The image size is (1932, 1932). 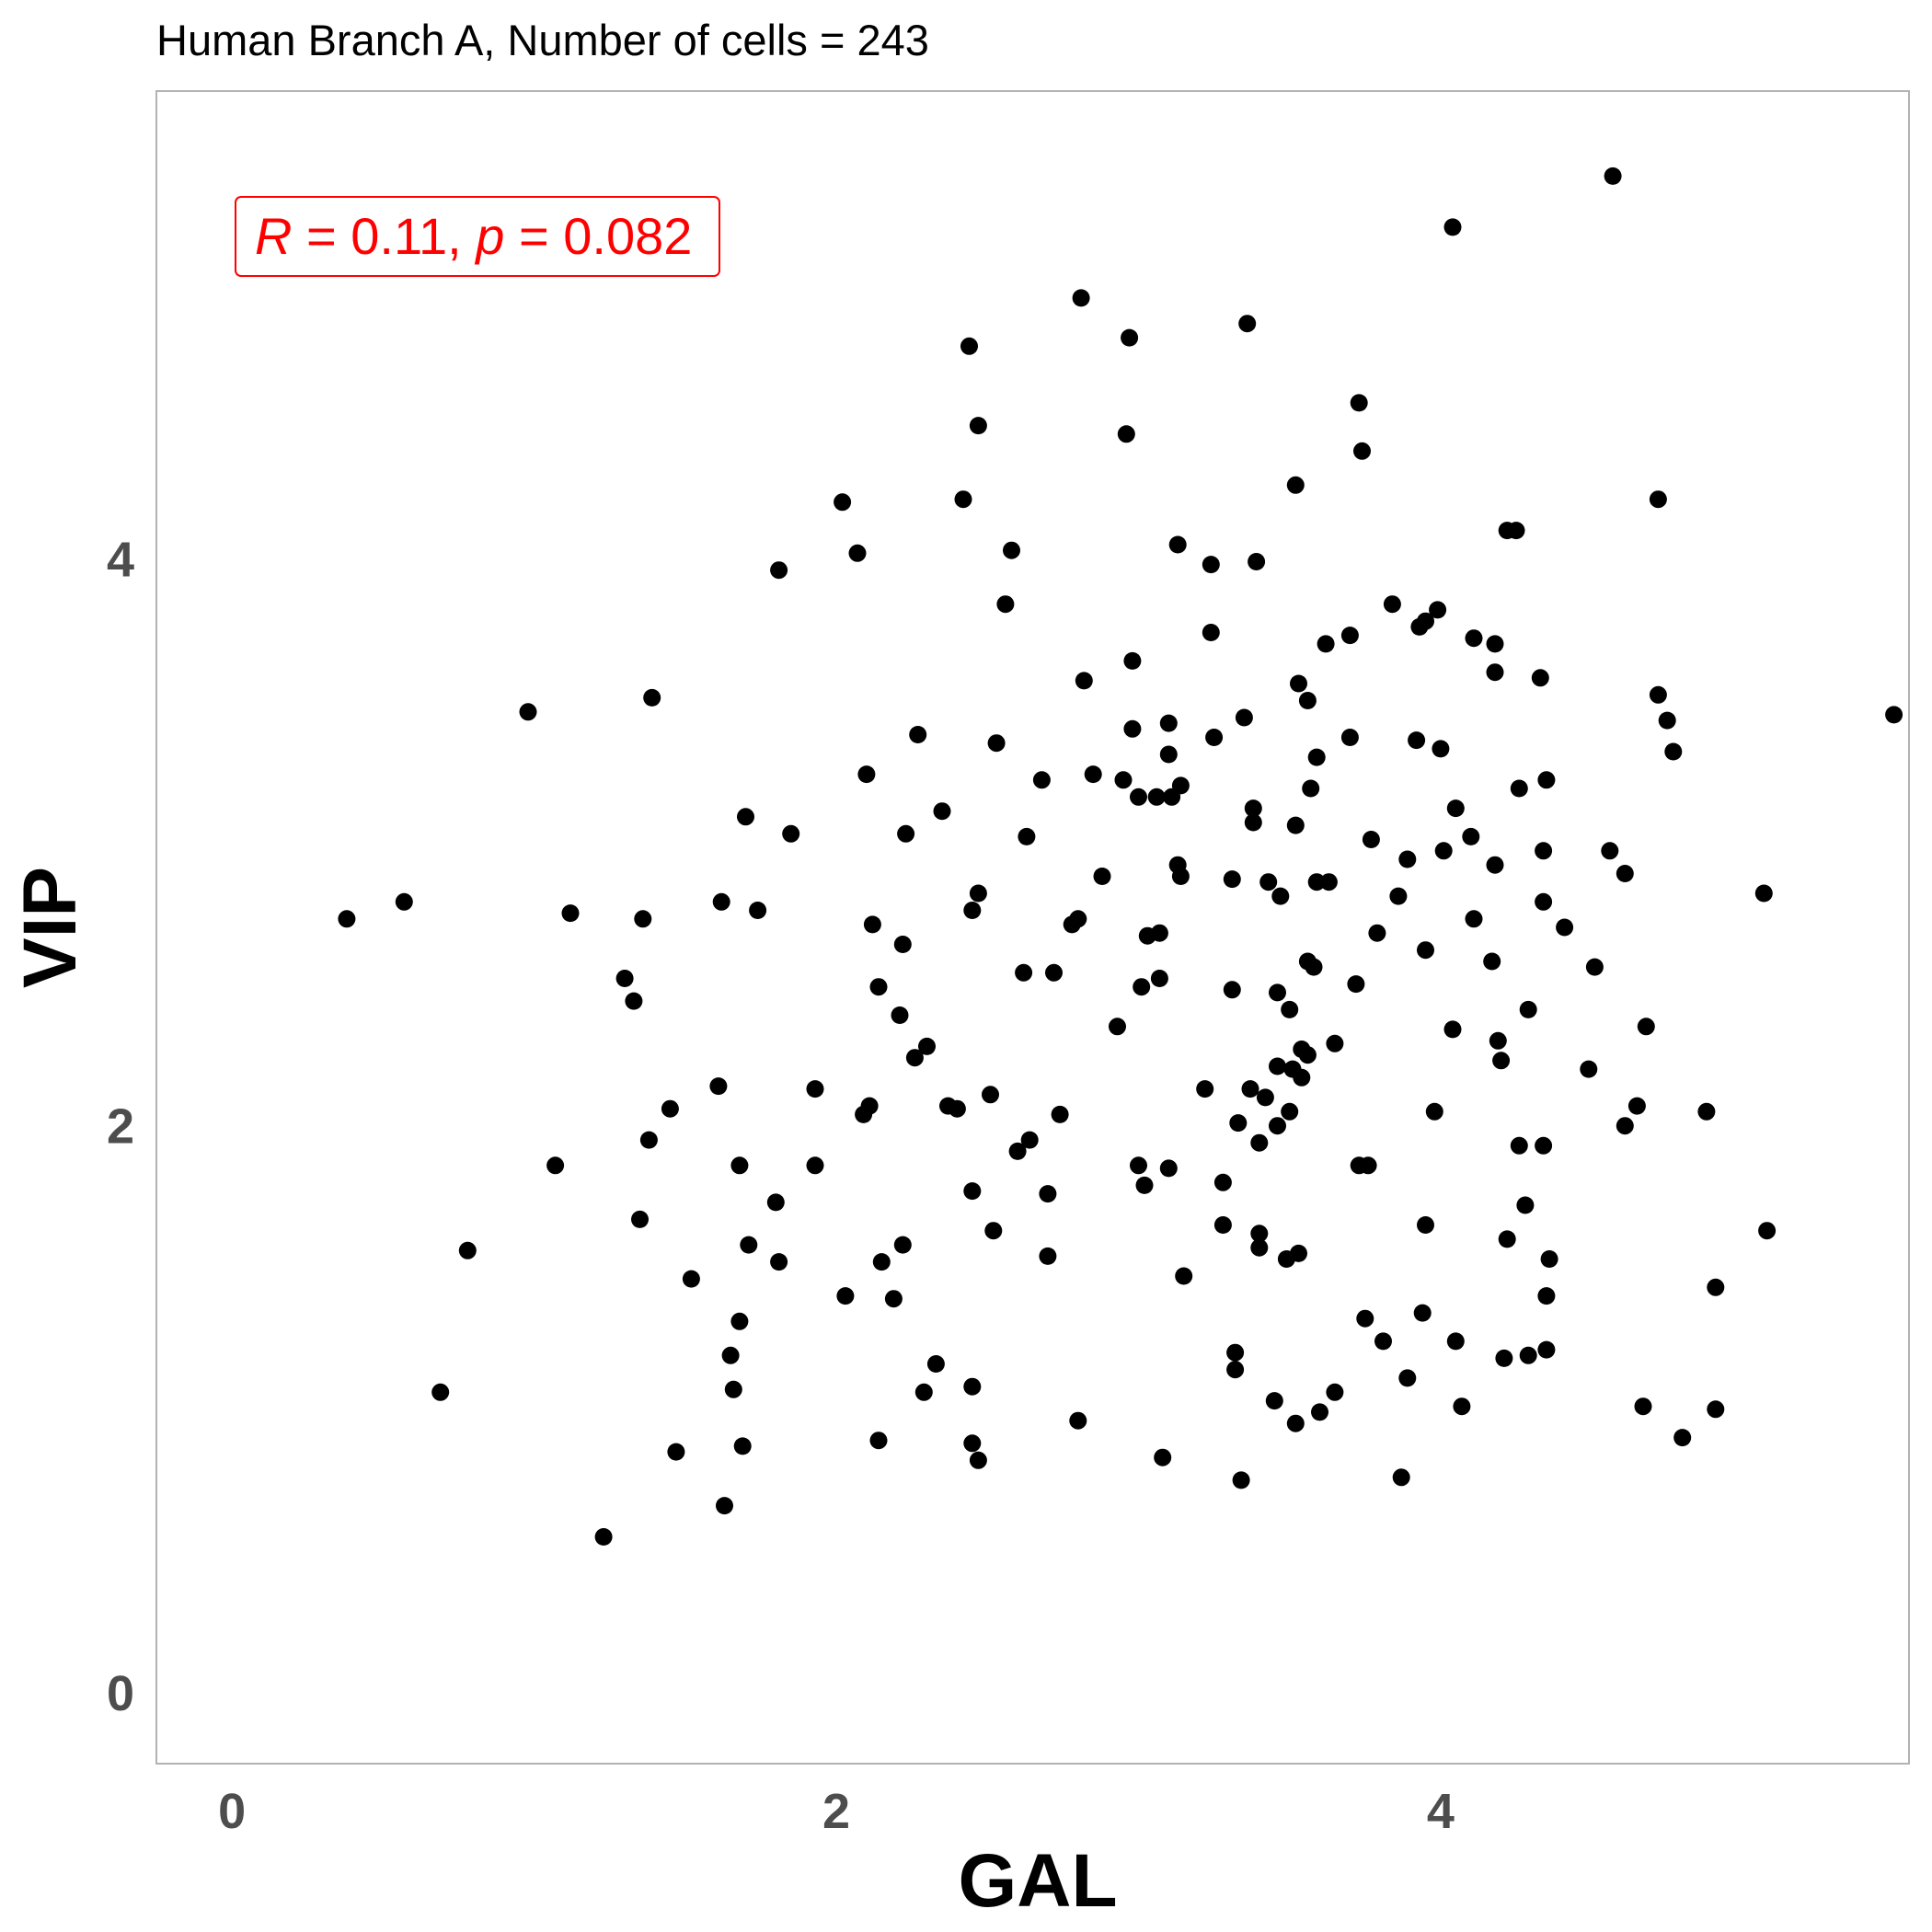 I want to click on r-value: 0.11, so click(x=399, y=236).